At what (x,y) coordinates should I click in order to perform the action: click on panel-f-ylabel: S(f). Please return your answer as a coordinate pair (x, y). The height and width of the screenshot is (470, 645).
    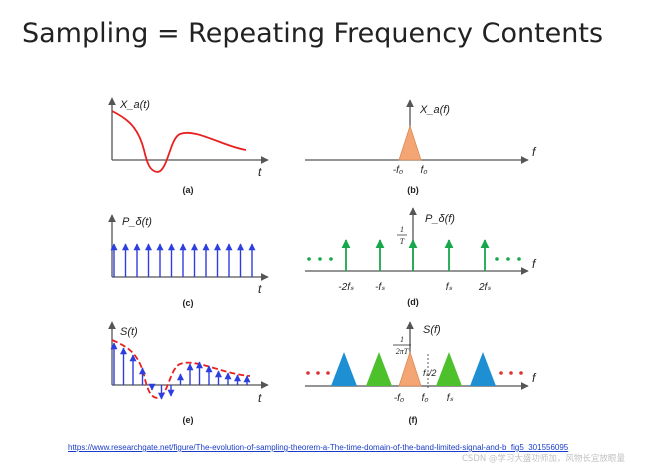
    Looking at the image, I should click on (432, 330).